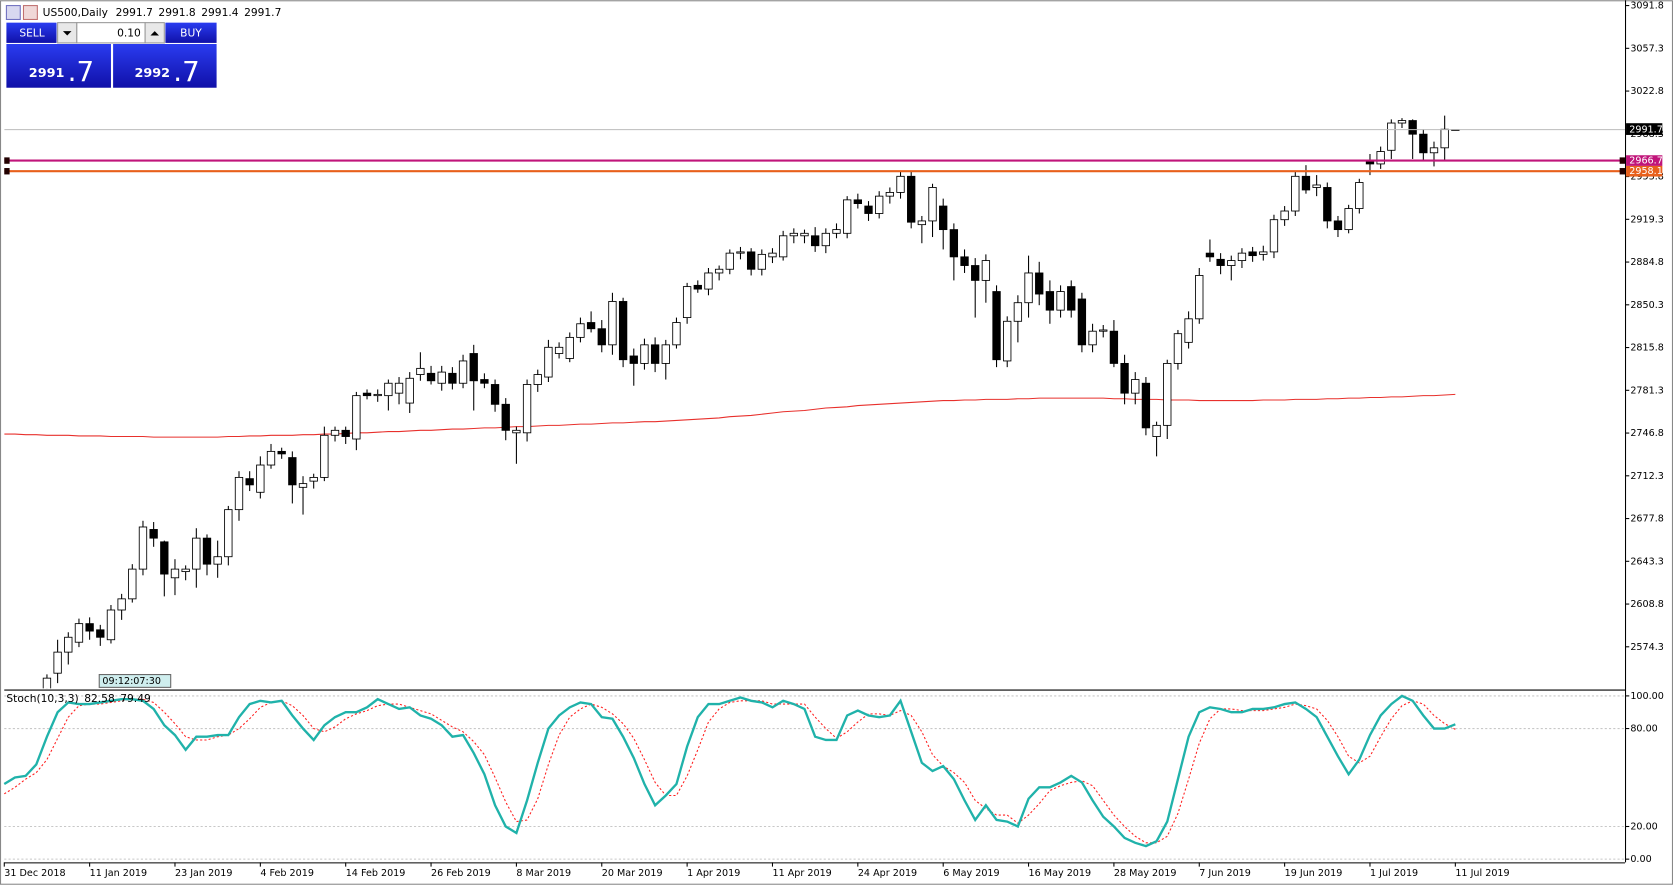 Image resolution: width=1673 pixels, height=885 pixels. What do you see at coordinates (1647, 177) in the screenshot?
I see `y-tick-label: 2953.8` at bounding box center [1647, 177].